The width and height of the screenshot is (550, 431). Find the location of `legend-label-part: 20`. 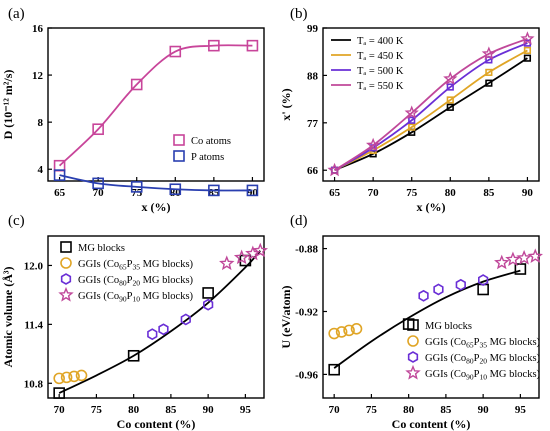

legend-label-part: 20 is located at coordinates (136, 283).